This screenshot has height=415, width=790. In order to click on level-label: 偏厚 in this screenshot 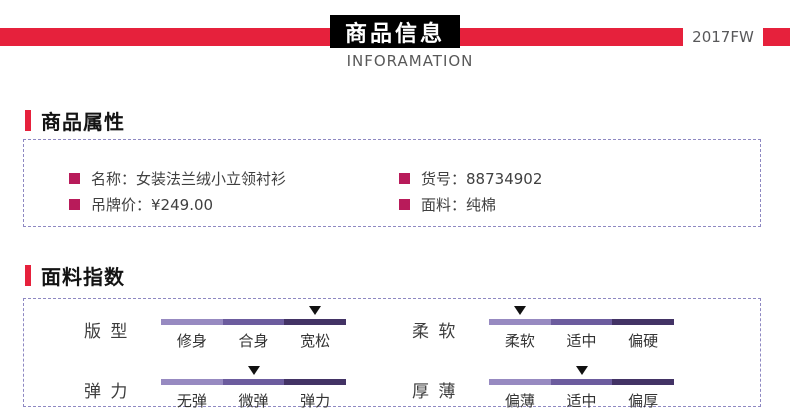, I will do `click(643, 401)`.